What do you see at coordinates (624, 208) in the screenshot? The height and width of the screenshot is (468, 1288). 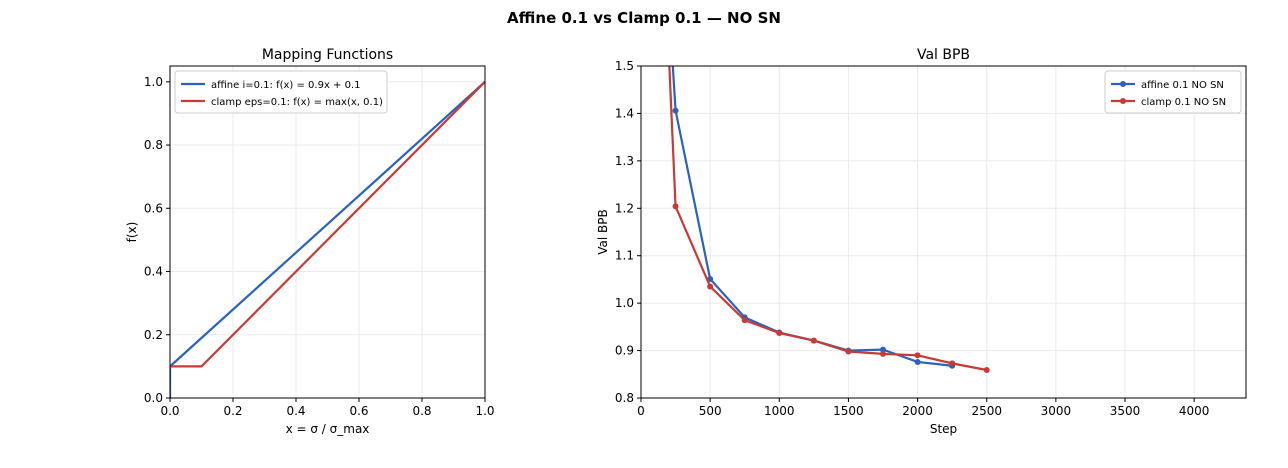 I see `y-tick-label: 1.2` at bounding box center [624, 208].